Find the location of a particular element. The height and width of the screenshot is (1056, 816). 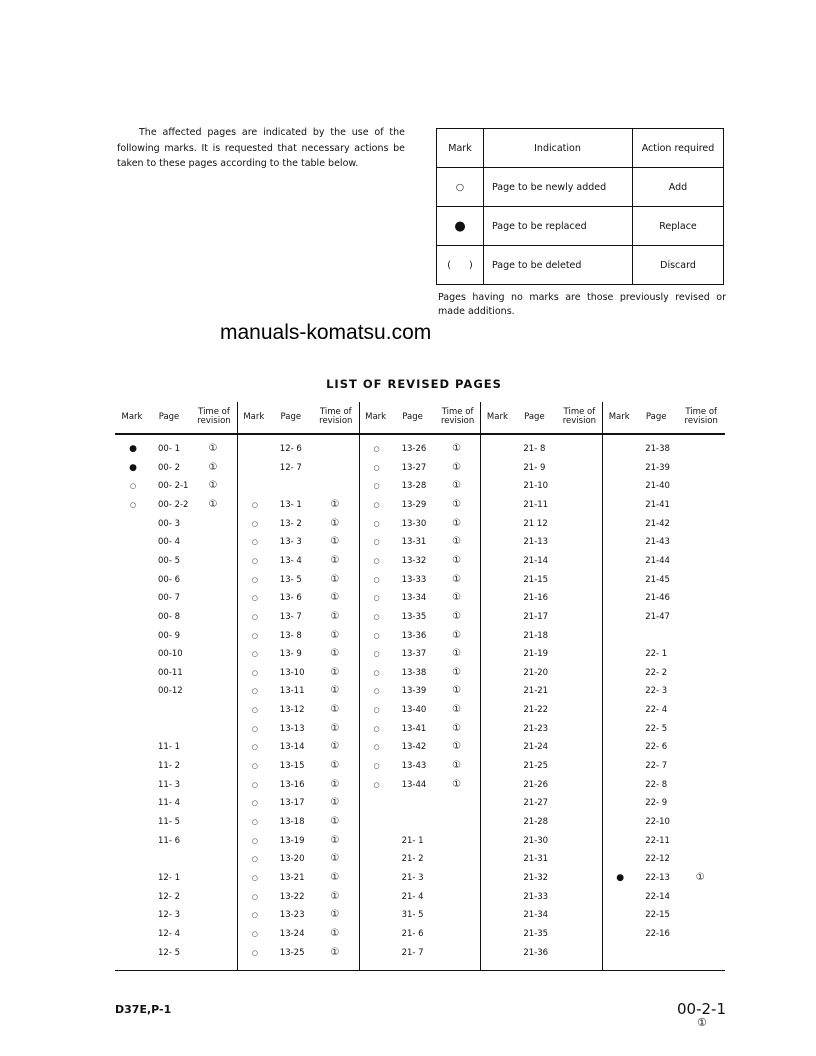

page-number: 13-29 is located at coordinates (414, 504).